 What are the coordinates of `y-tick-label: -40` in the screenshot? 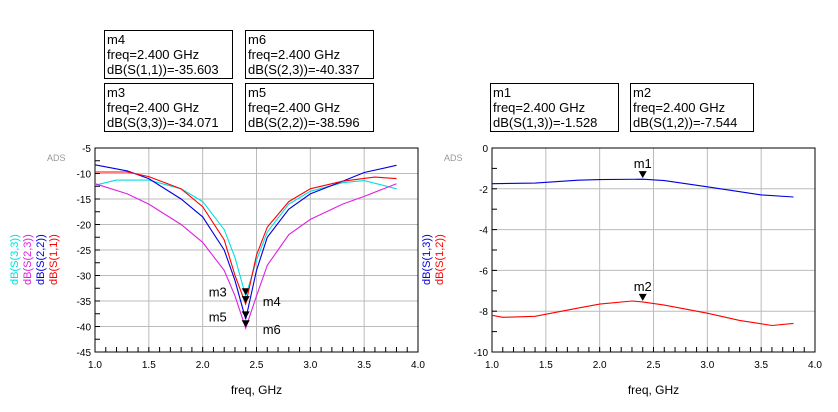 It's located at (84, 328).